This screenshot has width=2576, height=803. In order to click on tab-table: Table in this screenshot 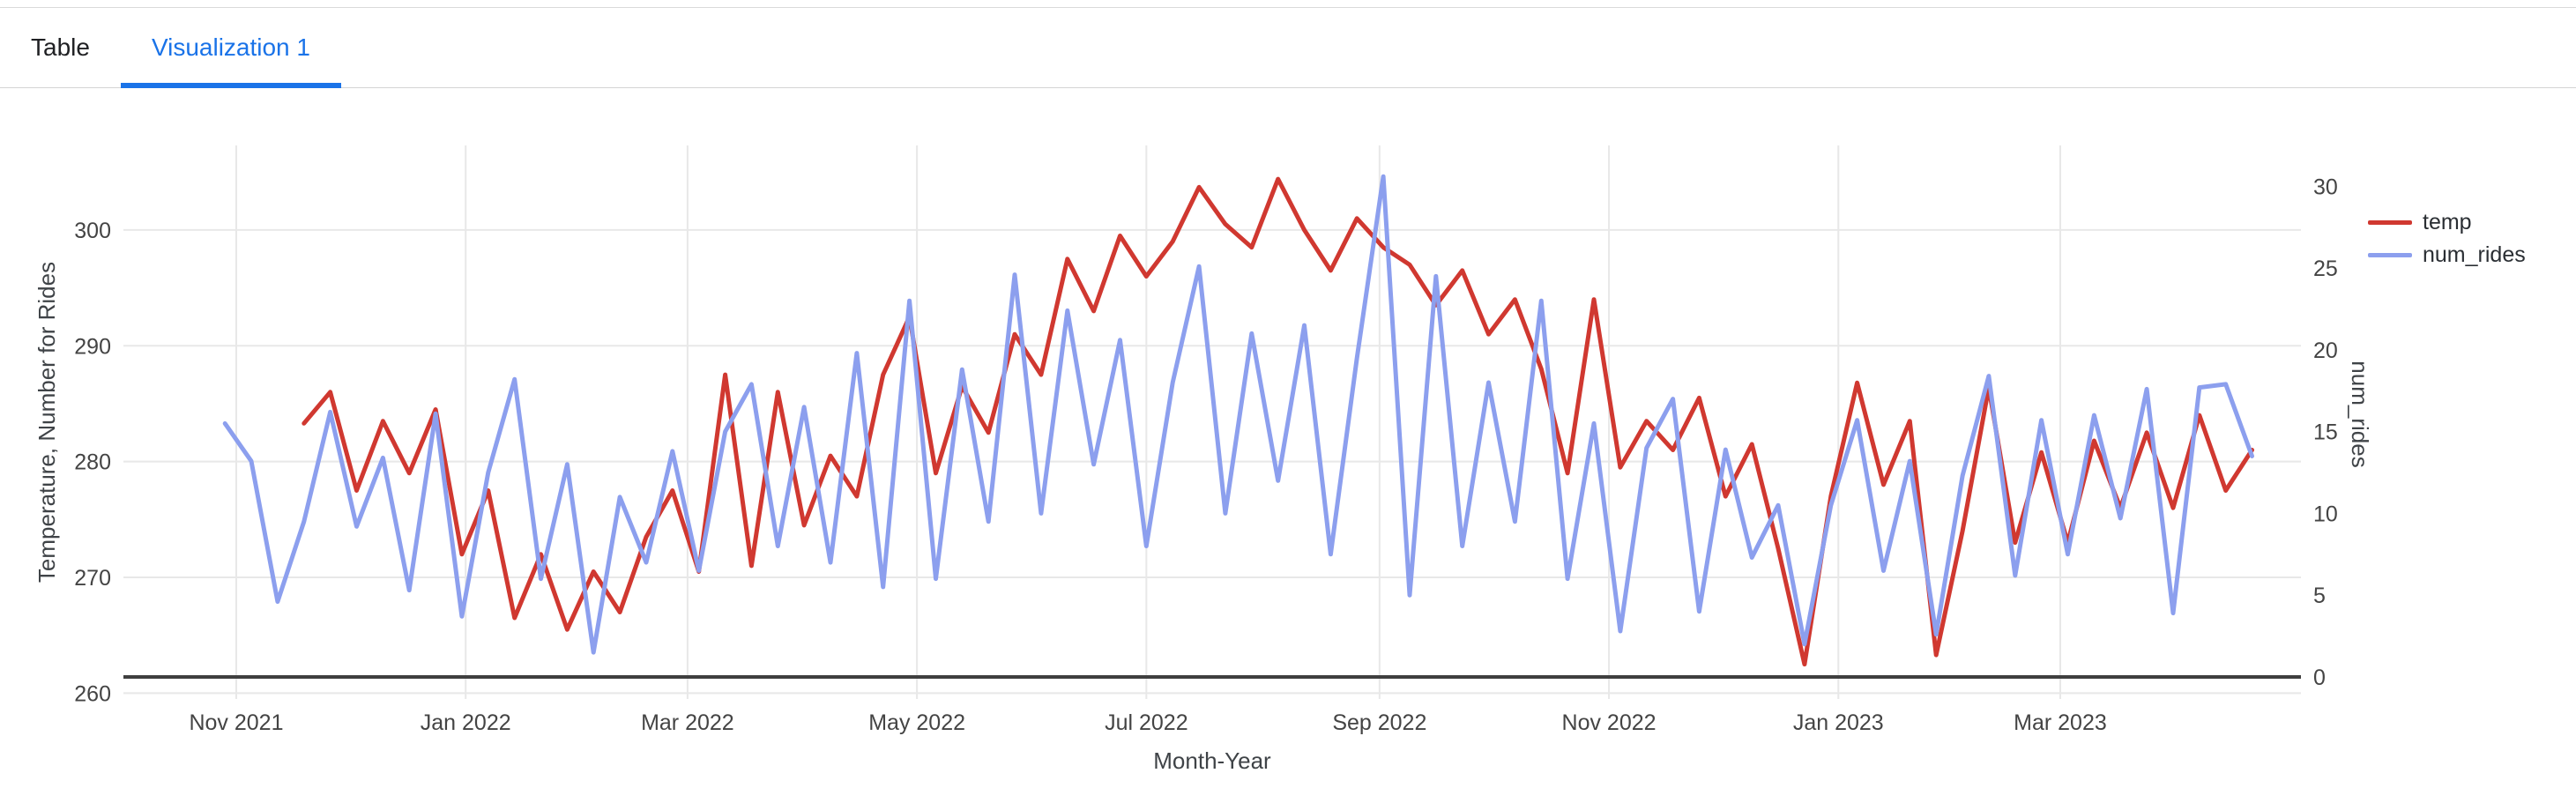, I will do `click(61, 48)`.